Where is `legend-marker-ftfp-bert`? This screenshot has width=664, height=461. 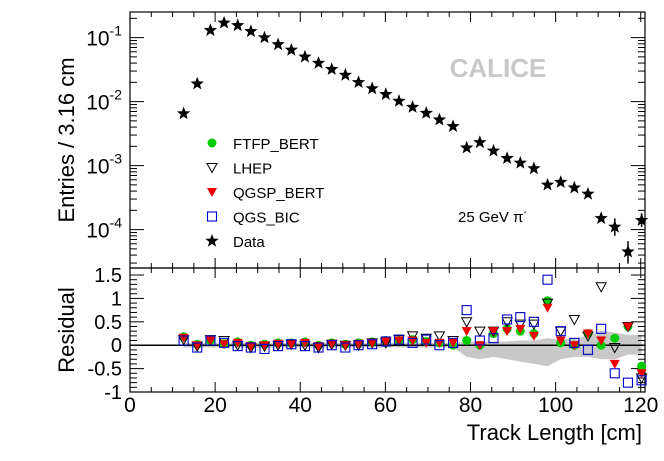 legend-marker-ftfp-bert is located at coordinates (212, 143).